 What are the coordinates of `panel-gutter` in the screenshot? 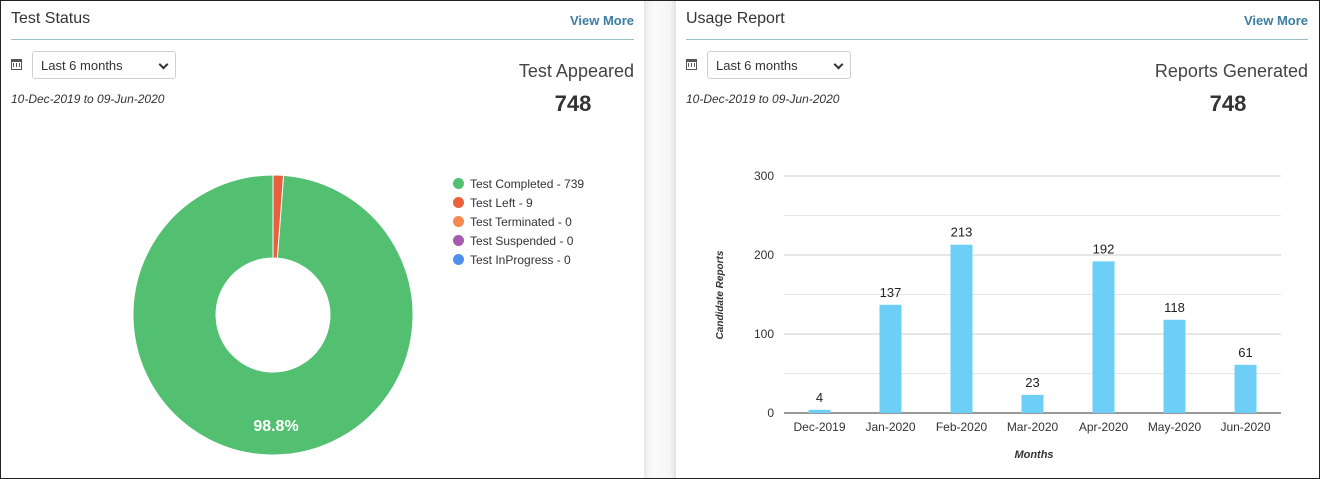 It's located at (660, 239).